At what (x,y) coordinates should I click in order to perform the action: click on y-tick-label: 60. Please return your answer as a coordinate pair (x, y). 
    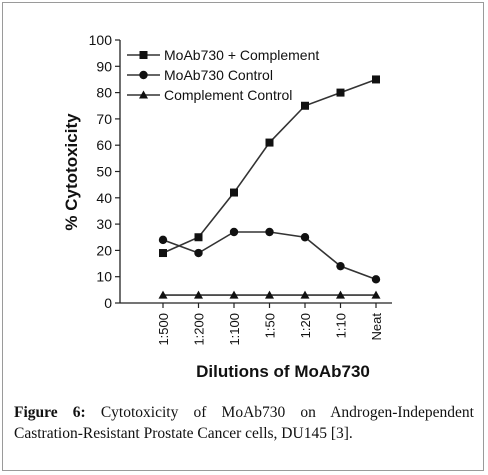
    Looking at the image, I should click on (104, 145).